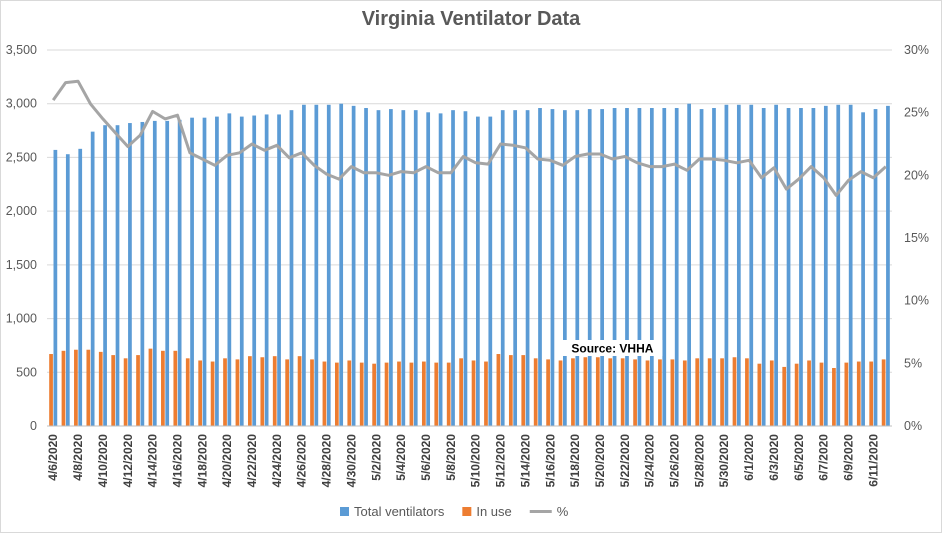 The height and width of the screenshot is (533, 942). Describe the element at coordinates (476, 461) in the screenshot. I see `x-tick-label: 5/10/2020` at that location.